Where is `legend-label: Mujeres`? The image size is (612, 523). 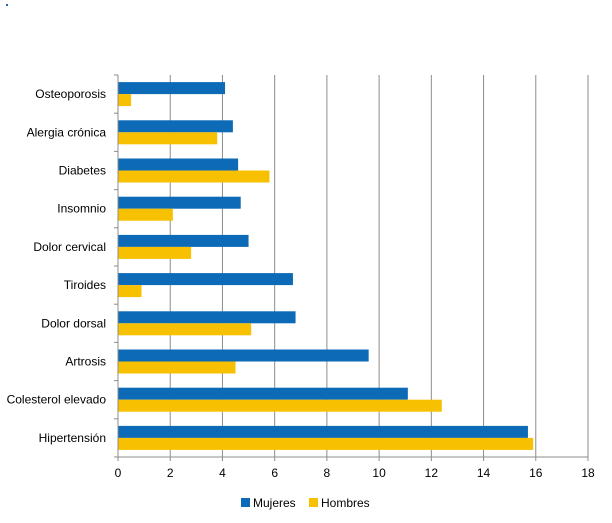 legend-label: Mujeres is located at coordinates (274, 503).